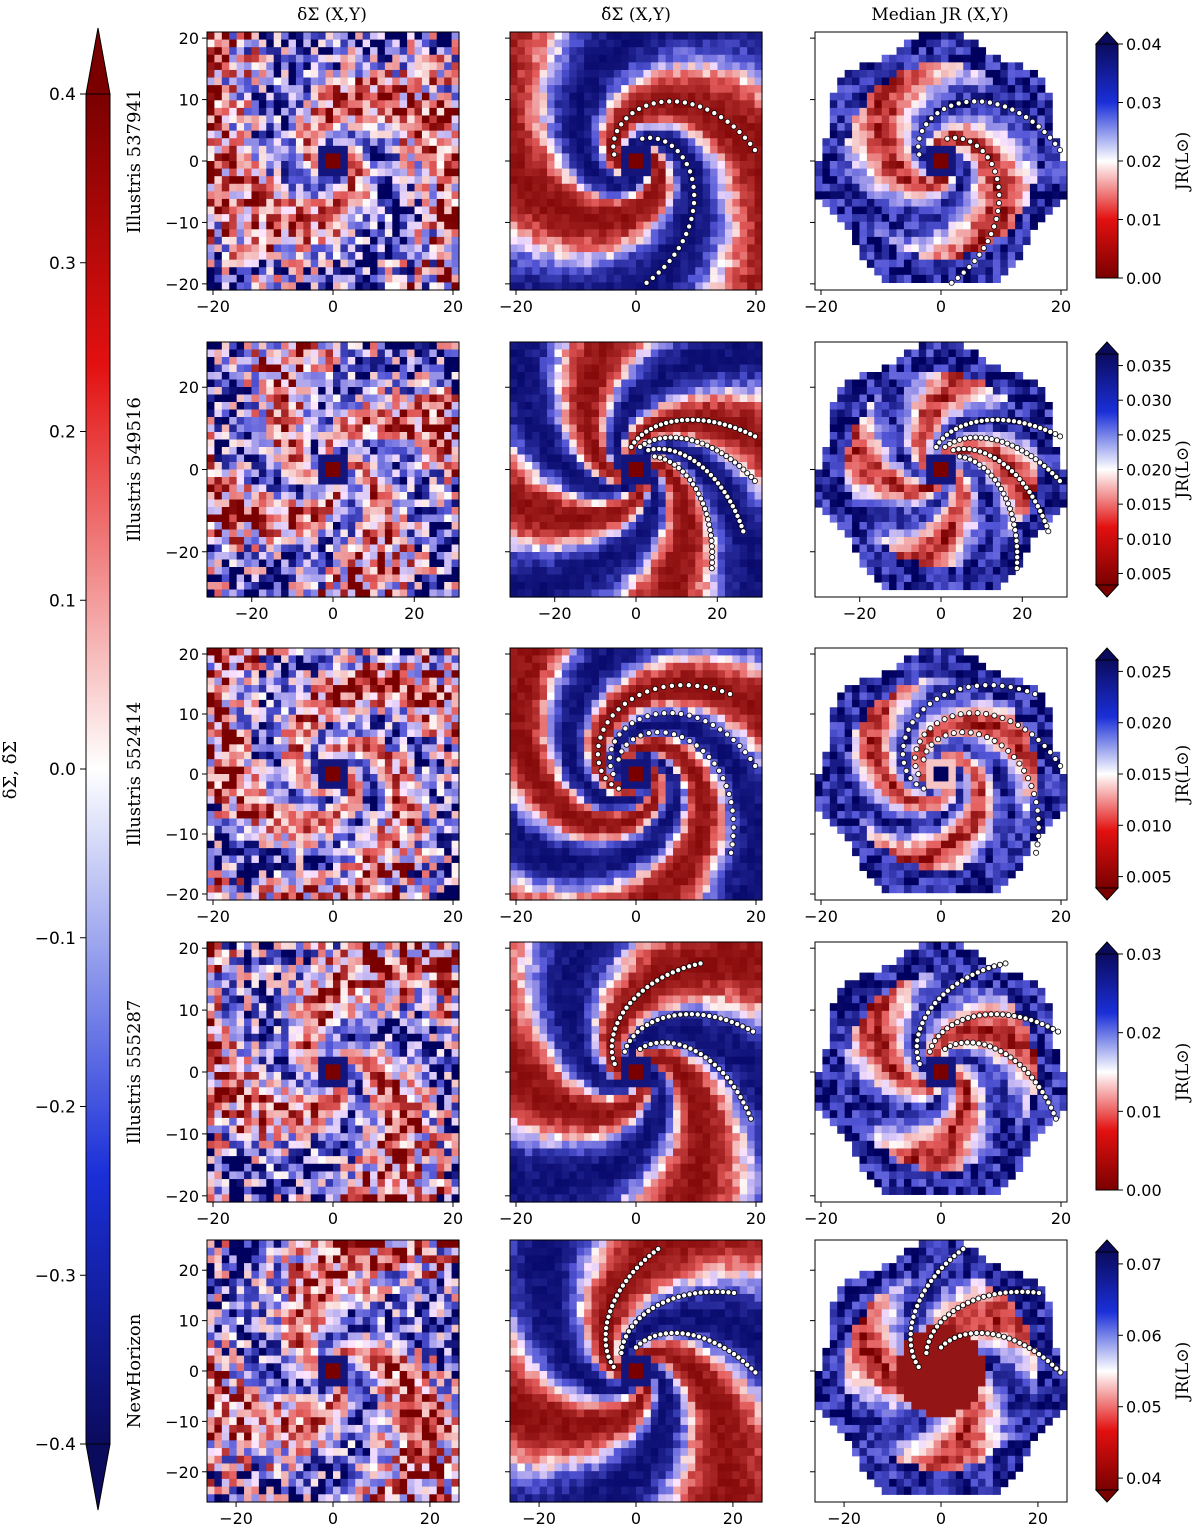  Describe the element at coordinates (636, 15) in the screenshot. I see `column-title-delta-tilde: δ̃Σ (X,Y)` at that location.